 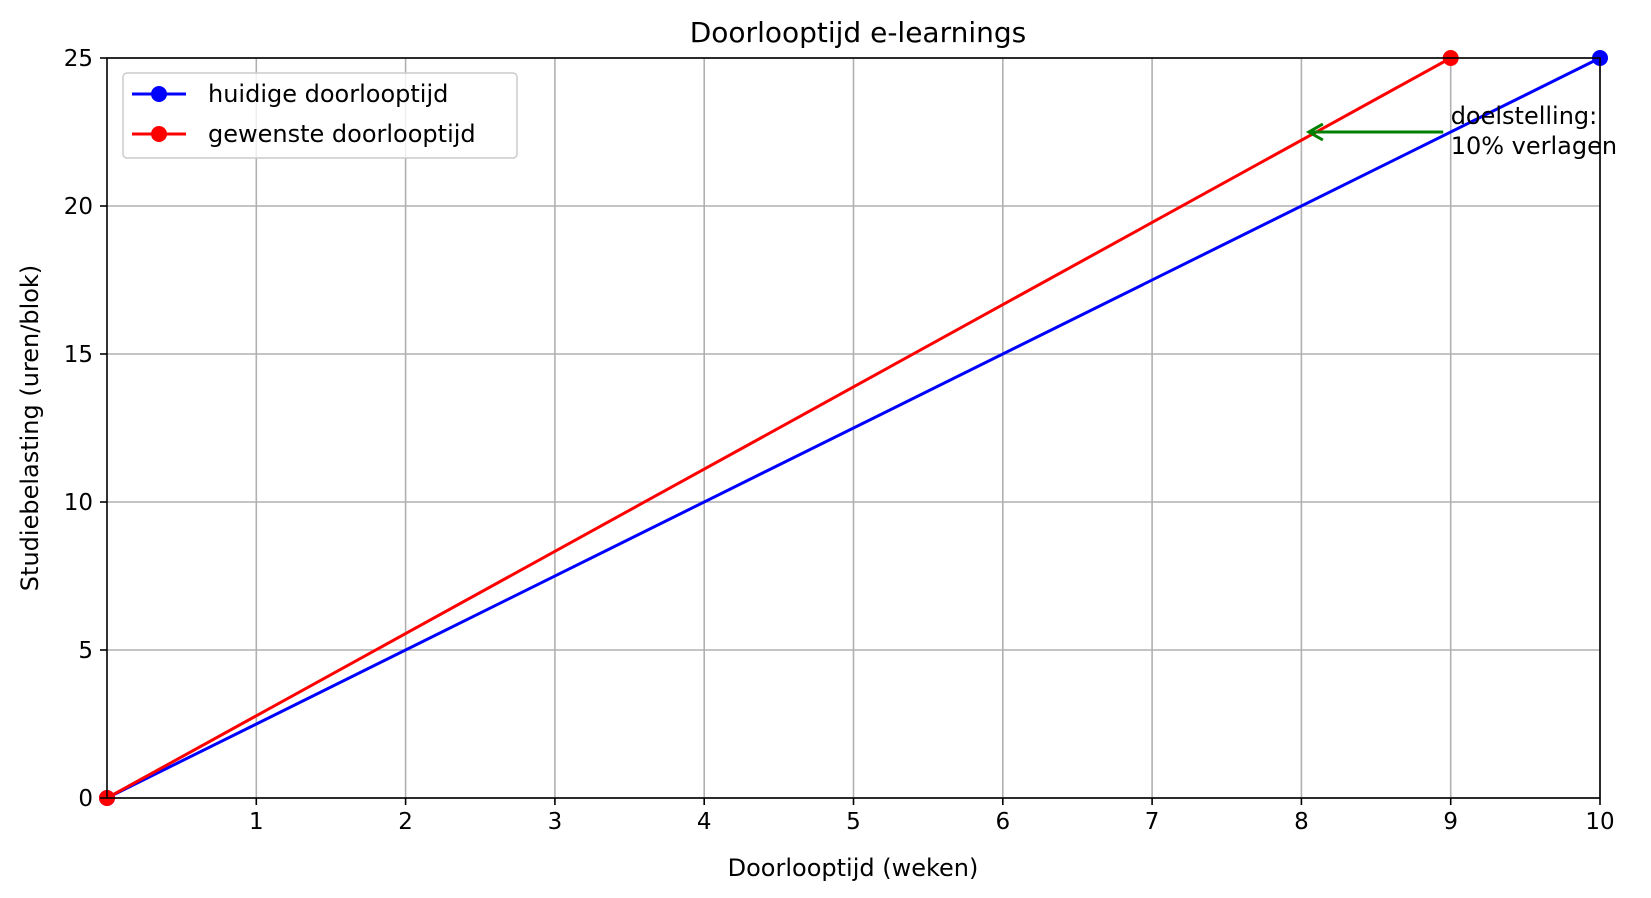 I want to click on legend-marker-gewenste, so click(x=159, y=134).